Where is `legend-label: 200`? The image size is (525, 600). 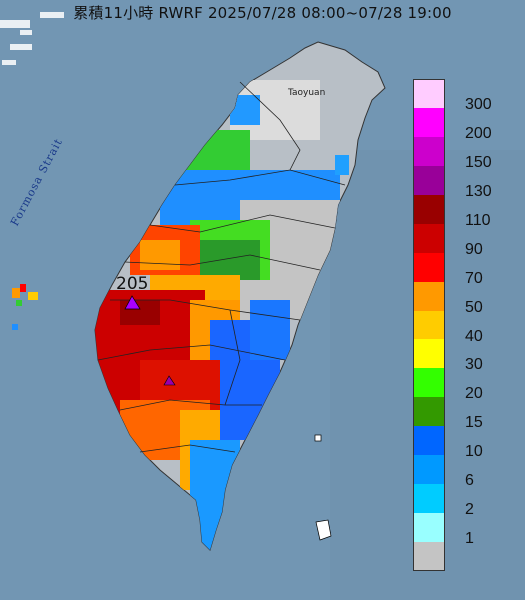 legend-label: 200 is located at coordinates (478, 133).